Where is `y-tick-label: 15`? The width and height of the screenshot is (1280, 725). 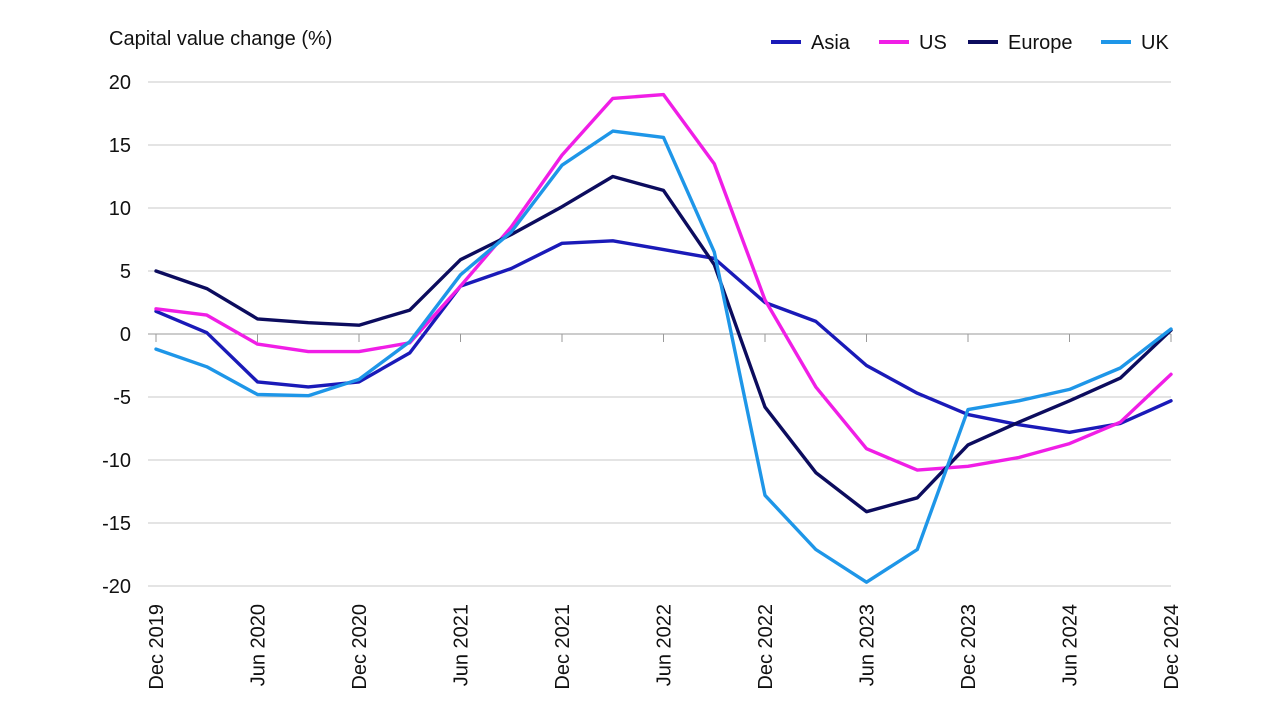 y-tick-label: 15 is located at coordinates (120, 146).